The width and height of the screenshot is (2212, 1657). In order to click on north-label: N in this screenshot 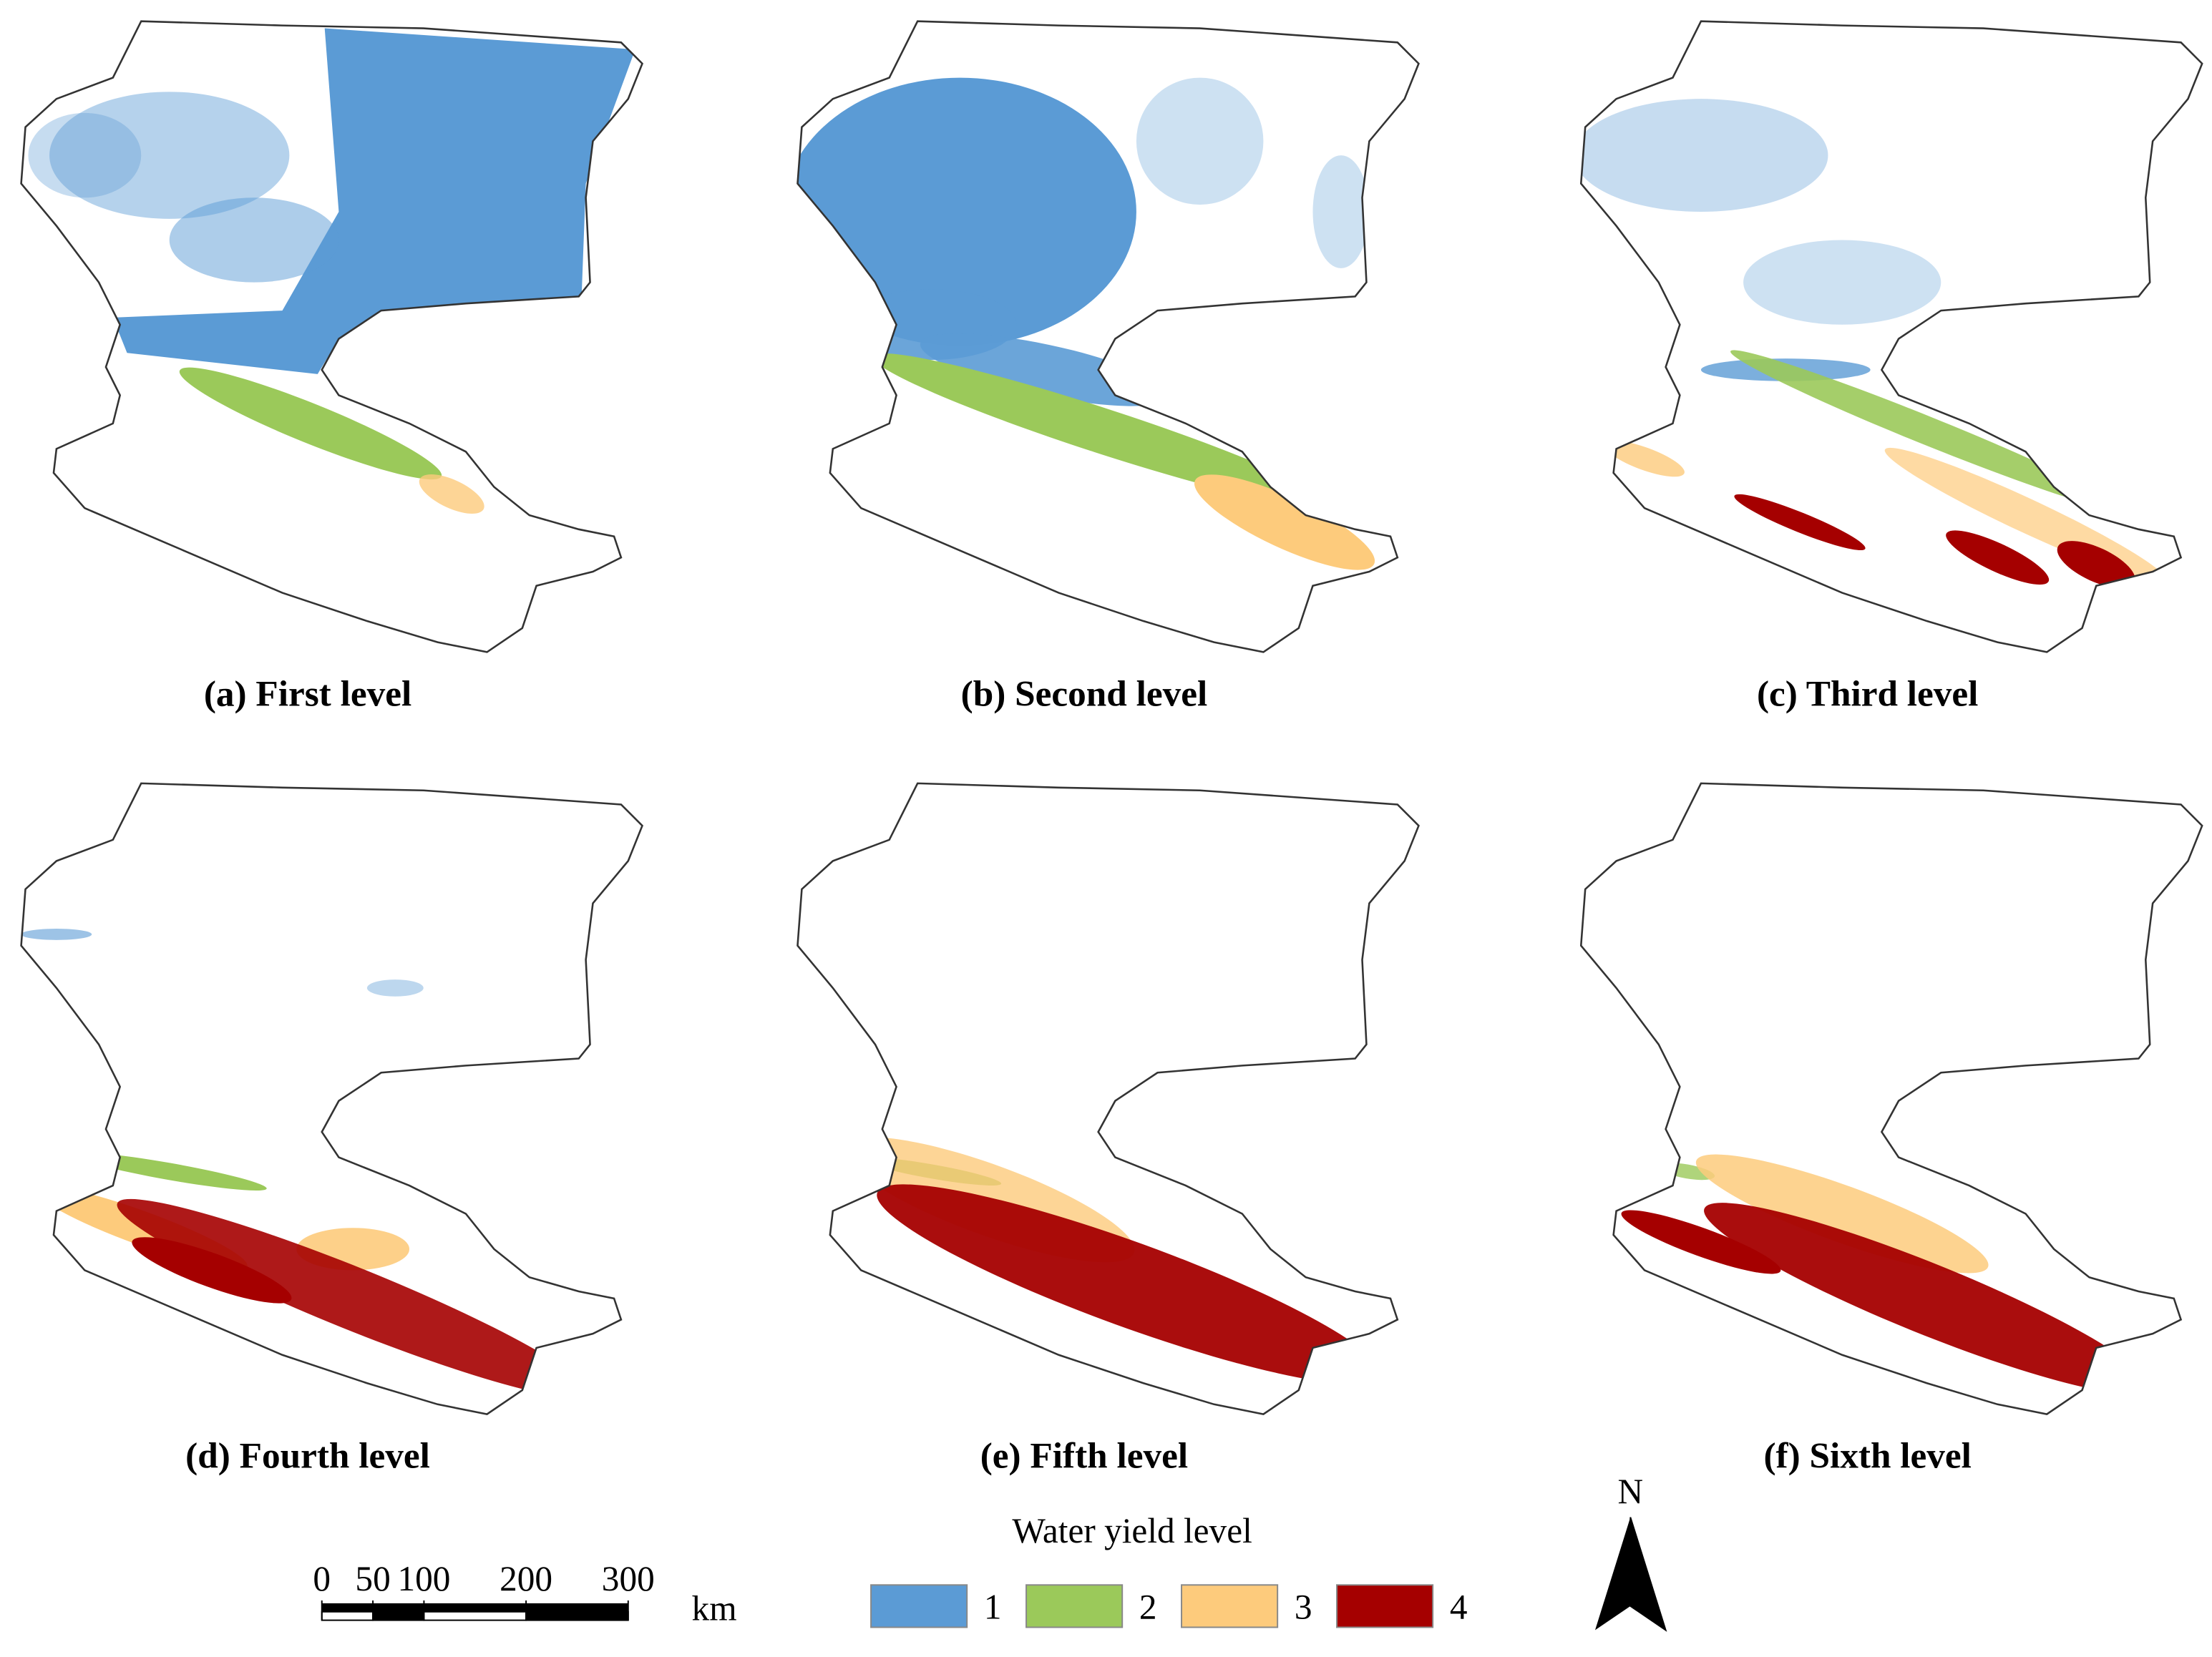, I will do `click(1631, 1491)`.